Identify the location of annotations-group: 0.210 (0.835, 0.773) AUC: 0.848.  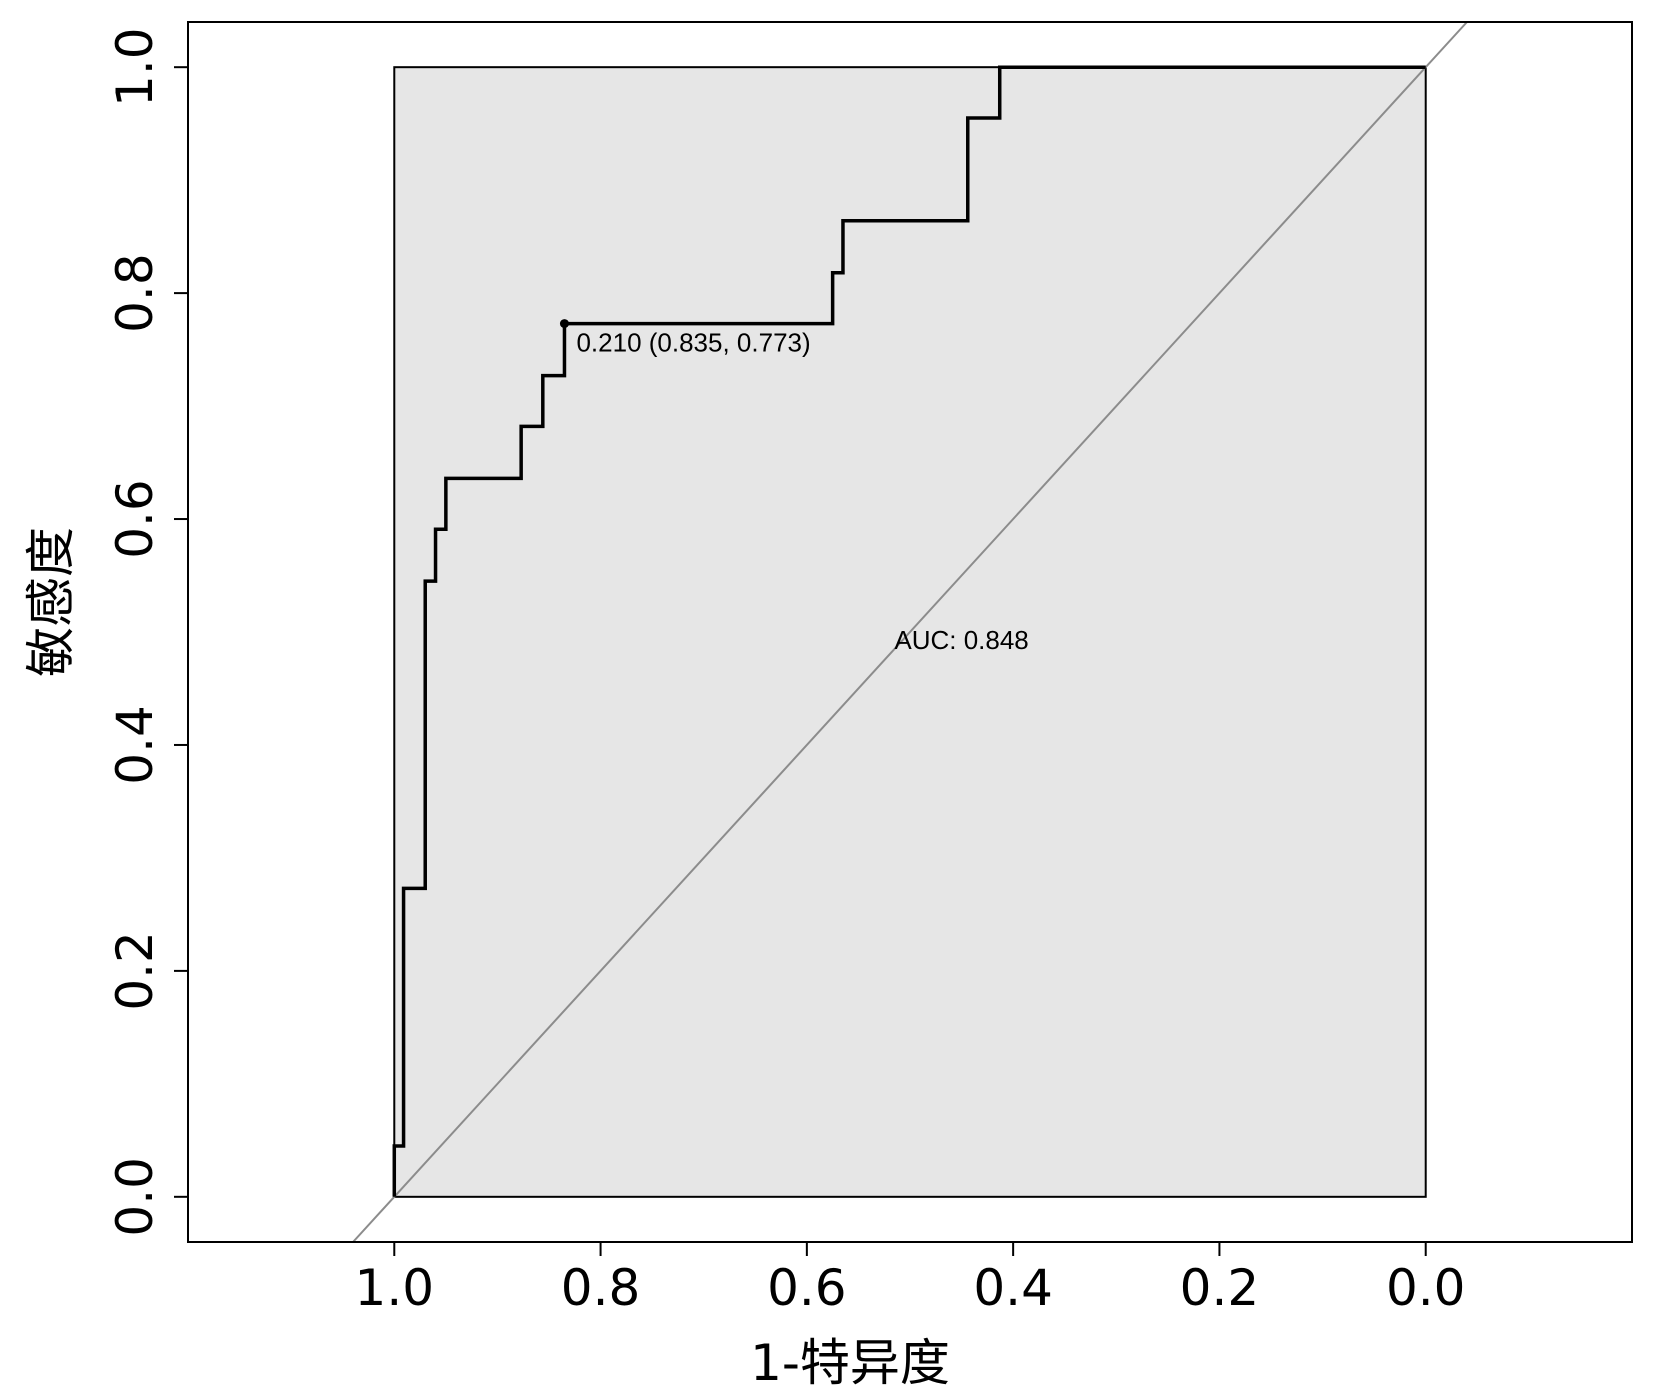
(802, 491).